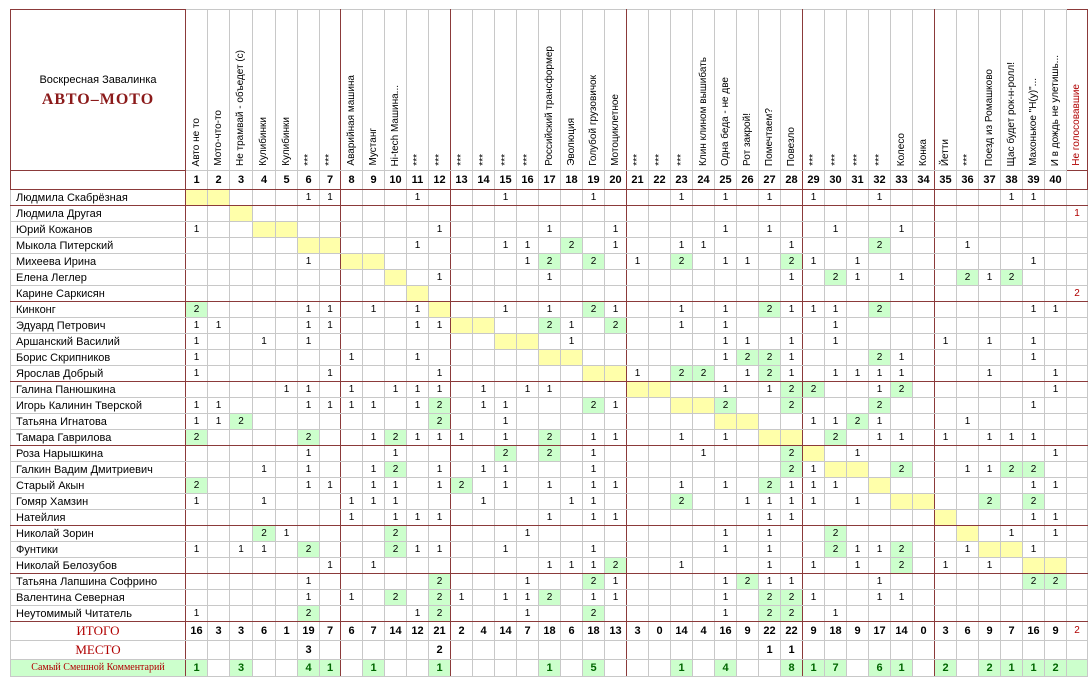 Image resolution: width=1090 pixels, height=690 pixels. Describe the element at coordinates (505, 180) in the screenshot. I see `topic-number: 15` at that location.